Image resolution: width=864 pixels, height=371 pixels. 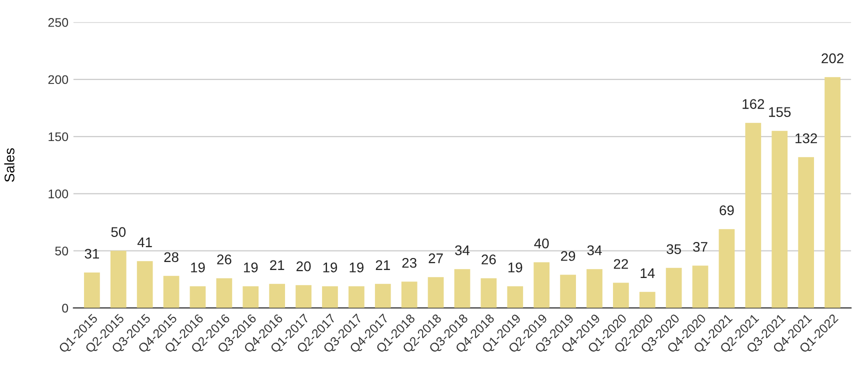 What do you see at coordinates (118, 232) in the screenshot?
I see `data-label: 50` at bounding box center [118, 232].